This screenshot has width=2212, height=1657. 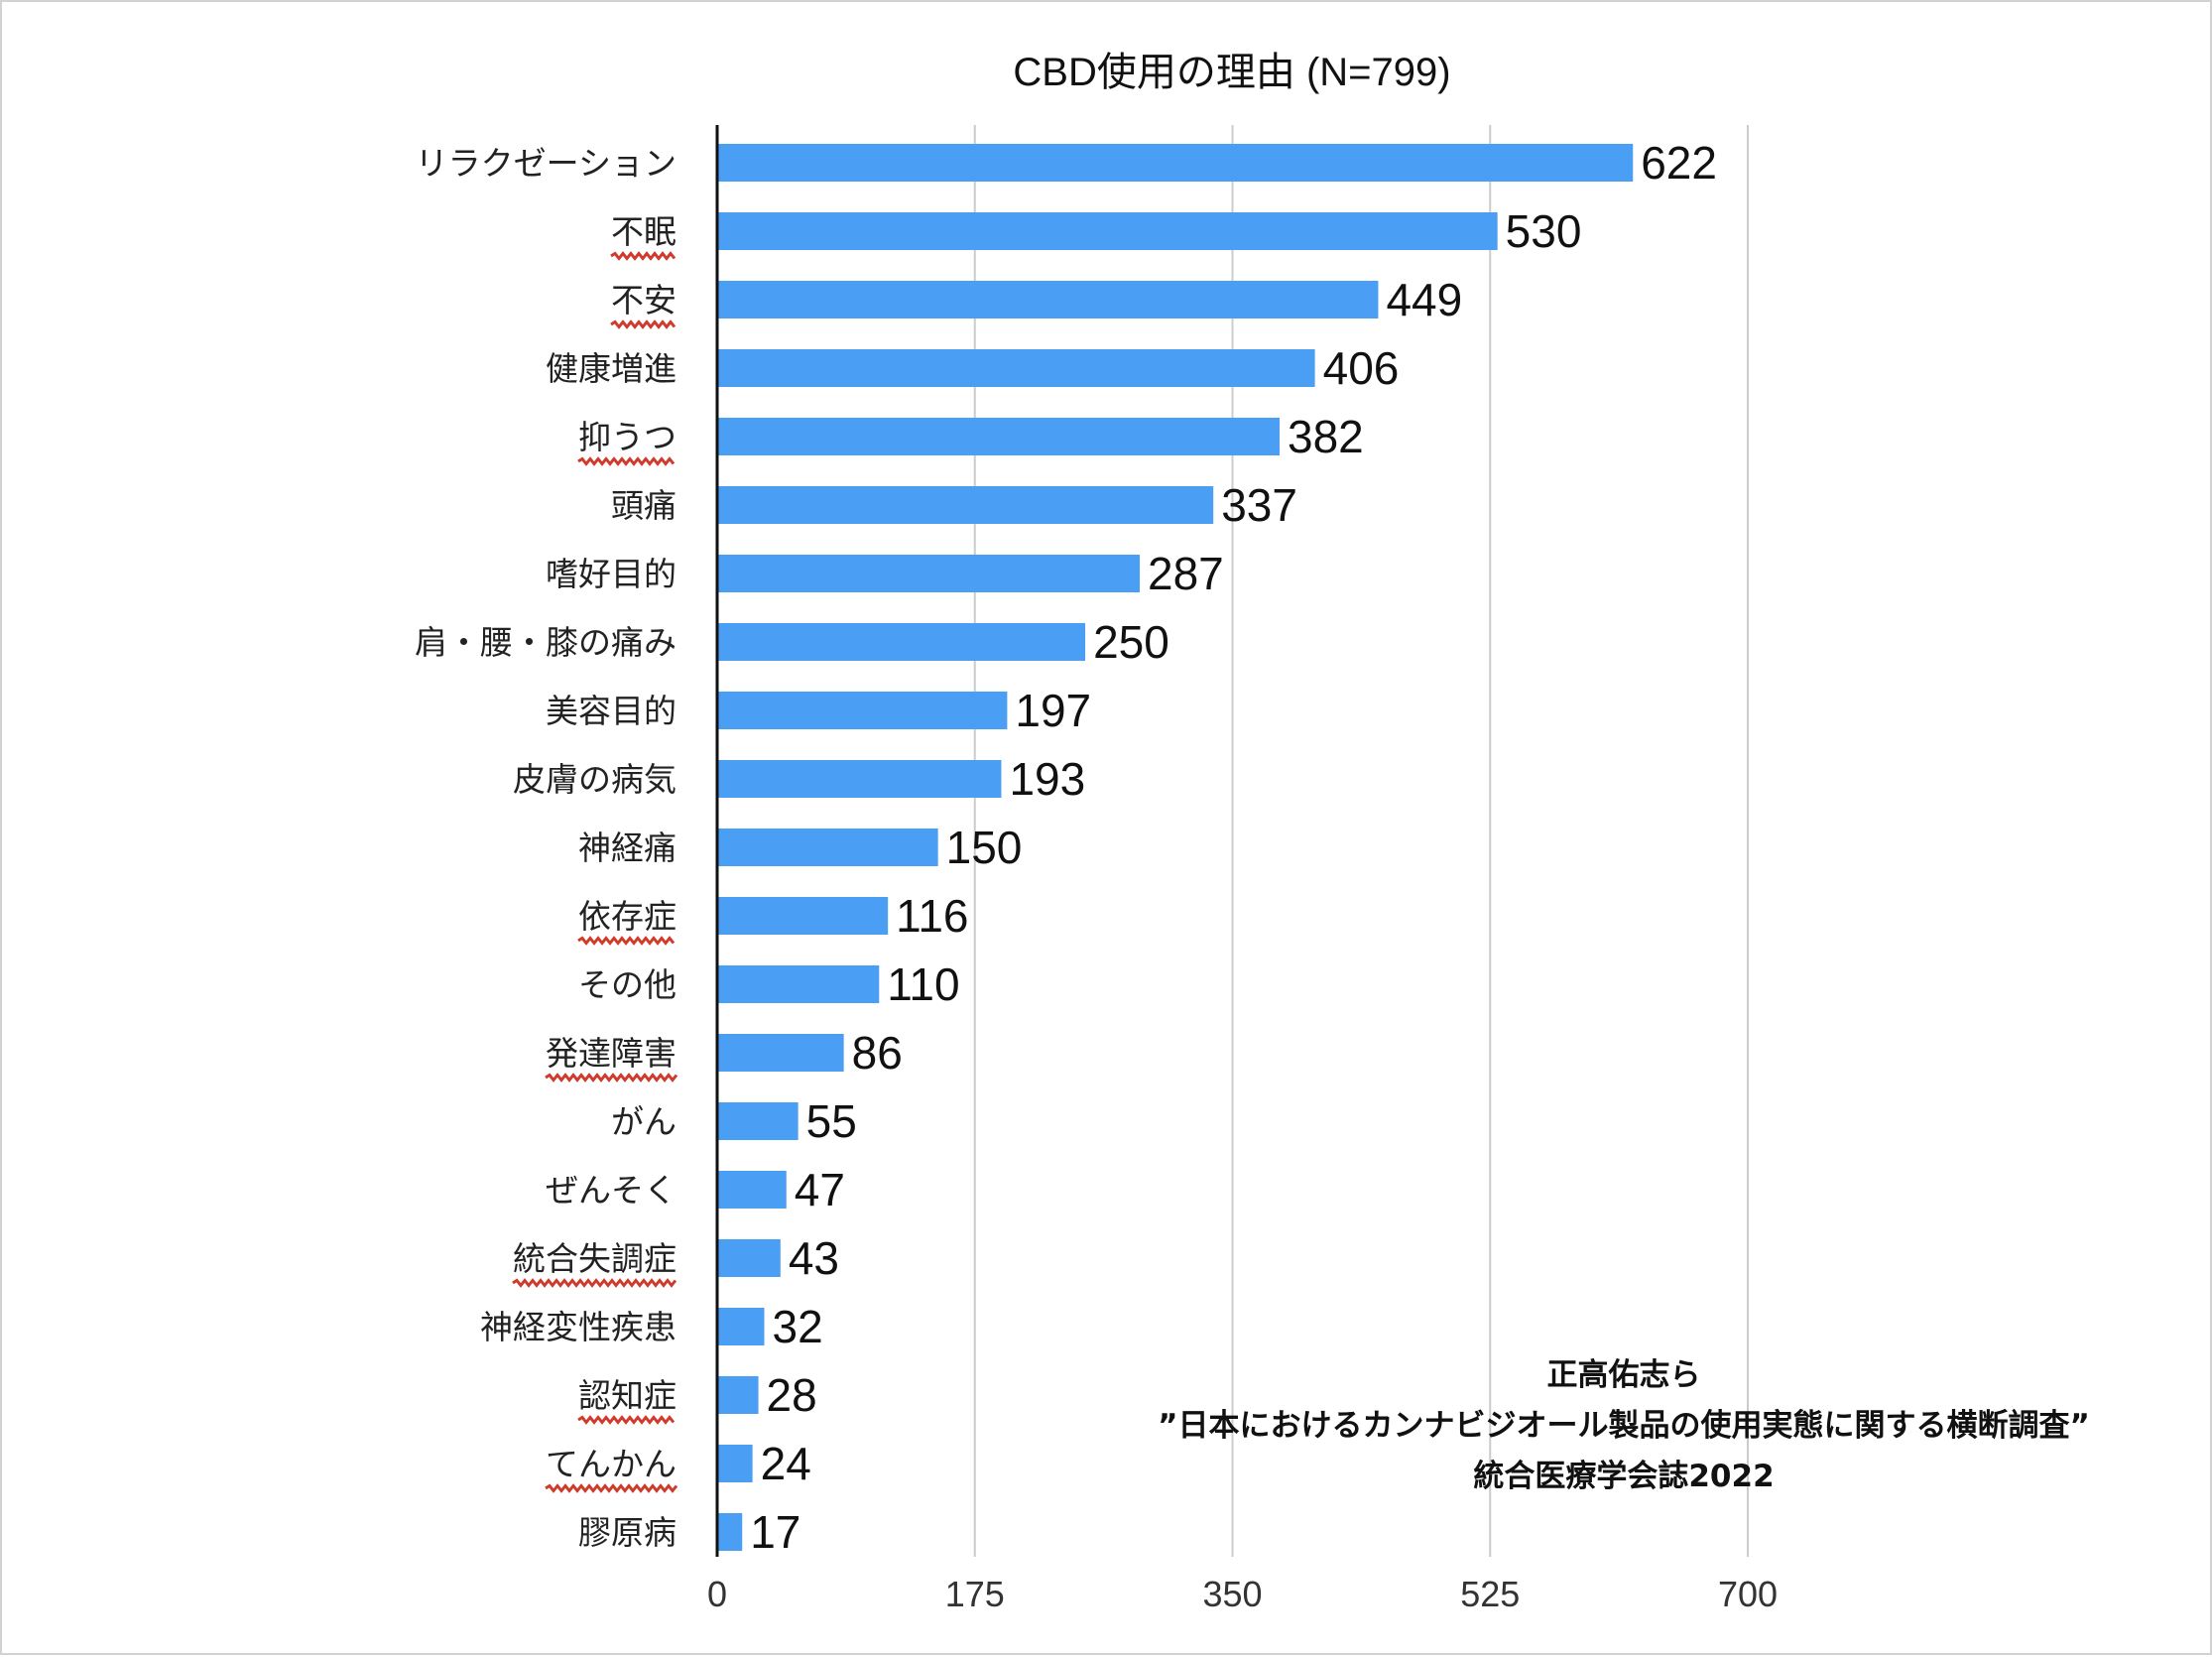 What do you see at coordinates (717, 1594) in the screenshot?
I see `x-tick-label: 0` at bounding box center [717, 1594].